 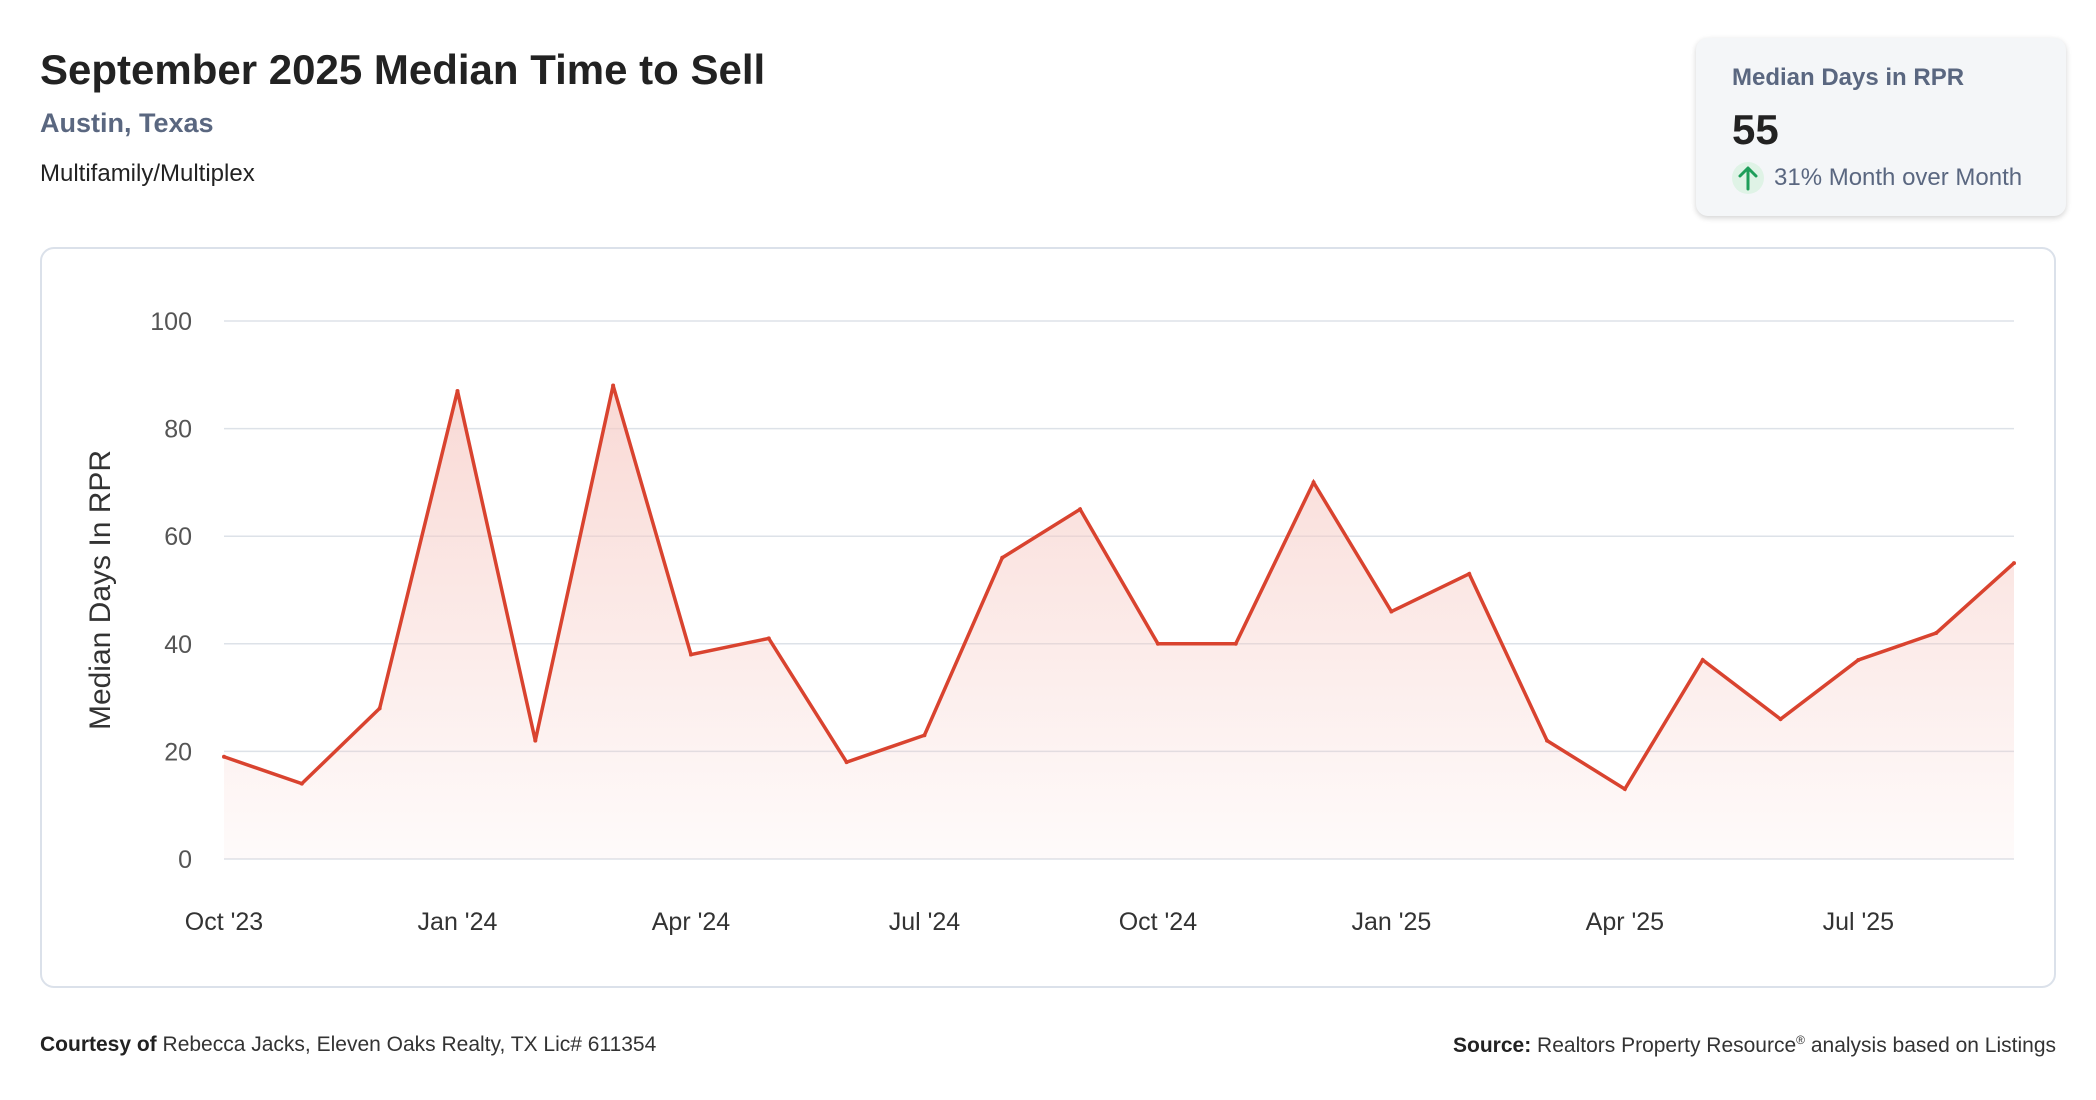 What do you see at coordinates (1755, 129) in the screenshot?
I see `summary-card-value: 55` at bounding box center [1755, 129].